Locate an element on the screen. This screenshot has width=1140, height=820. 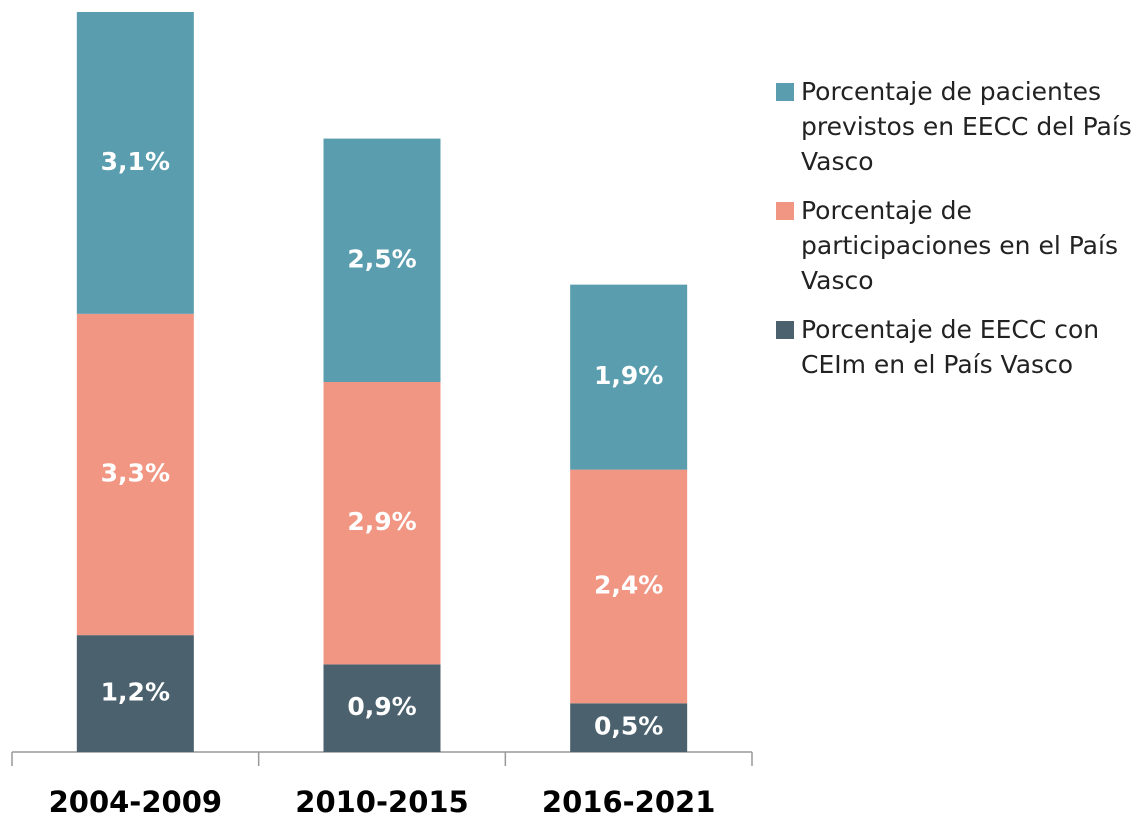
data-label: 3,1% is located at coordinates (135, 161).